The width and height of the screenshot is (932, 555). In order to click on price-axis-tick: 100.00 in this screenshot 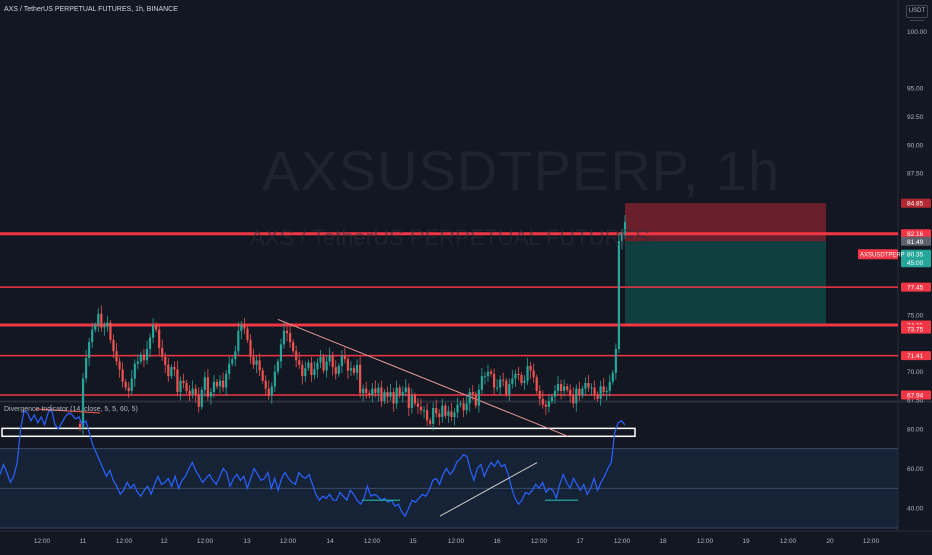, I will do `click(917, 32)`.